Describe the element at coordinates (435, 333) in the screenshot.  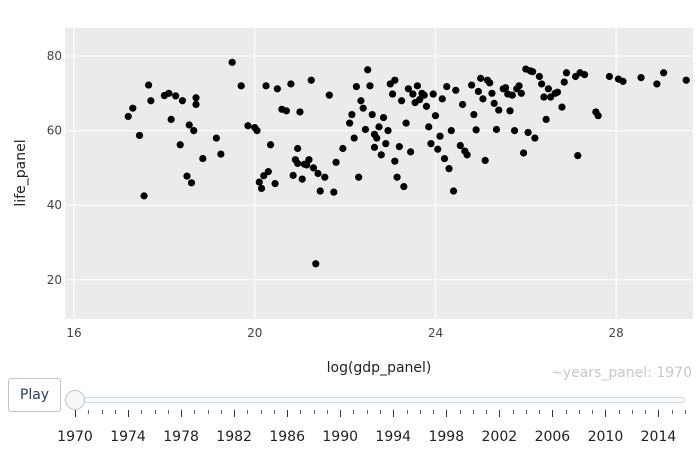
I see `x-tick-label: 24` at that location.